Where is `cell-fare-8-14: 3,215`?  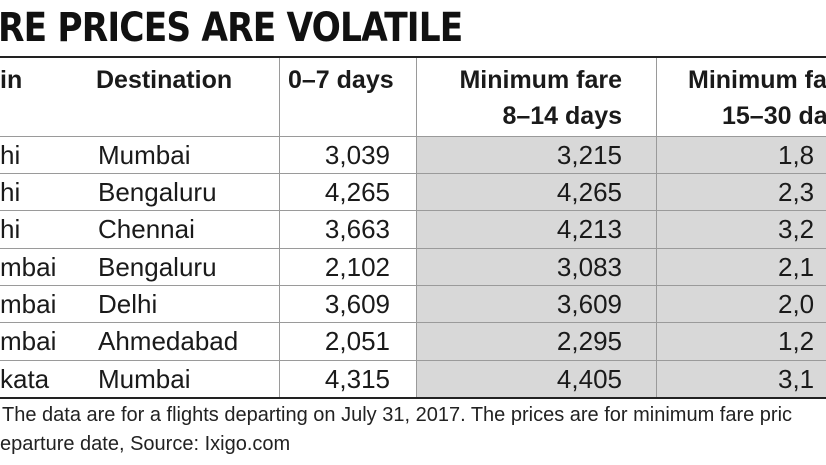 cell-fare-8-14: 3,215 is located at coordinates (589, 155).